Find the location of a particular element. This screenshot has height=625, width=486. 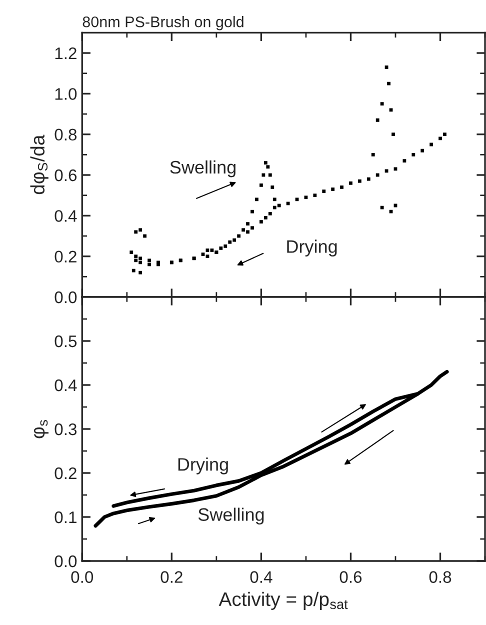

y-tick-label: 1.2 is located at coordinates (65, 53).